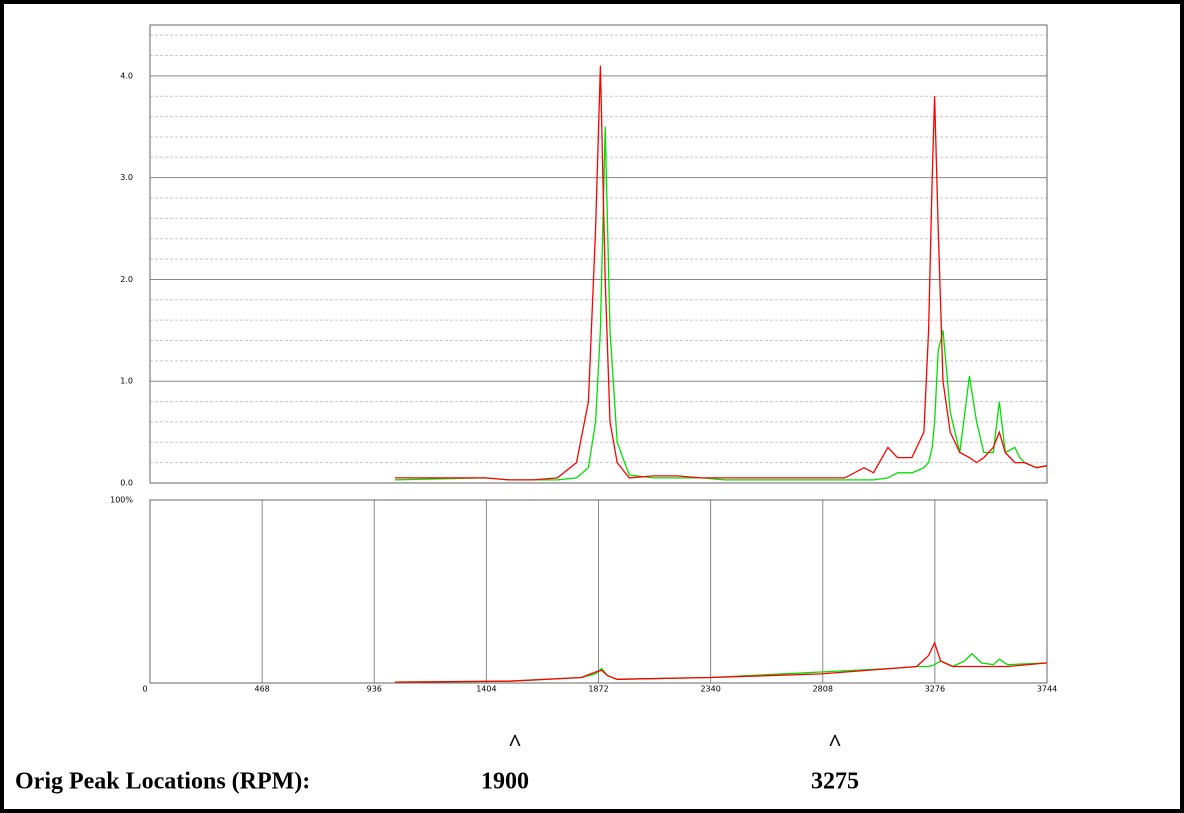 The image size is (1184, 813). What do you see at coordinates (935, 689) in the screenshot?
I see `x-tick-label: 3276` at bounding box center [935, 689].